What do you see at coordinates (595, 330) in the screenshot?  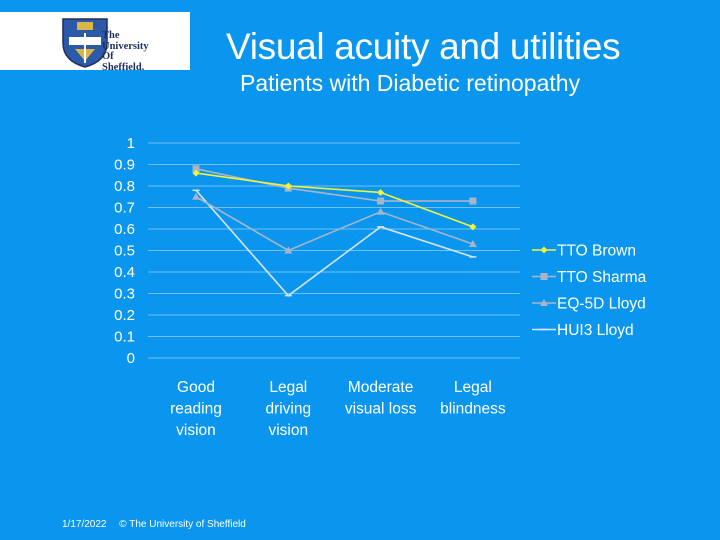 I see `legend-label: HUI3 Lloyd` at bounding box center [595, 330].